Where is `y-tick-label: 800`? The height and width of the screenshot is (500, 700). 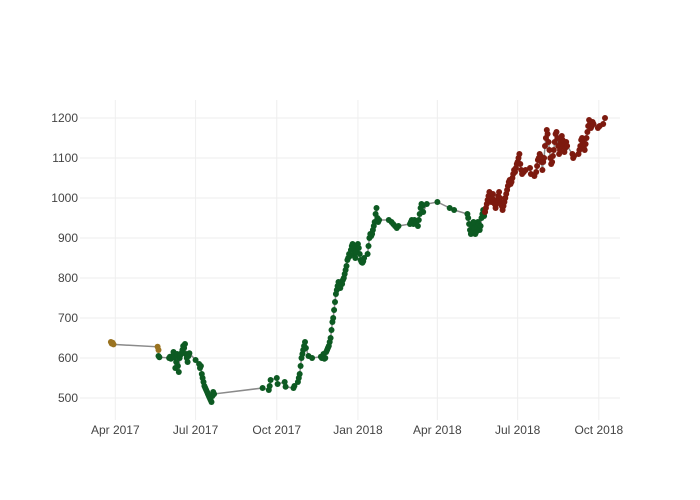 y-tick-label: 800 is located at coordinates (68, 278).